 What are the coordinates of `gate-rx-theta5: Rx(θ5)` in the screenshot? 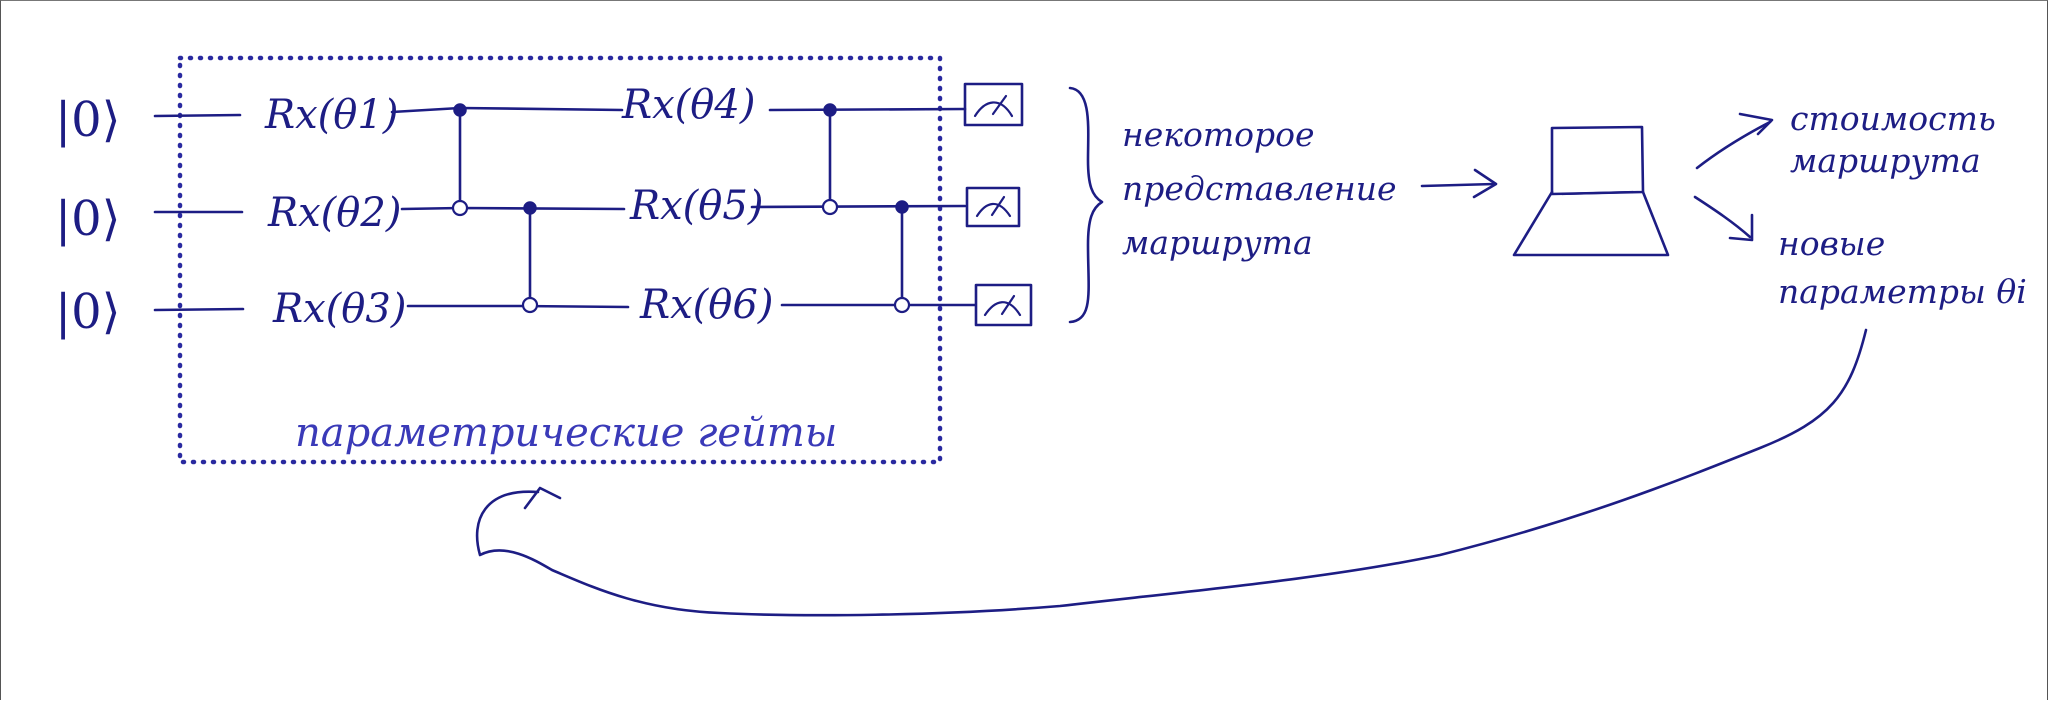 It's located at (696, 206).